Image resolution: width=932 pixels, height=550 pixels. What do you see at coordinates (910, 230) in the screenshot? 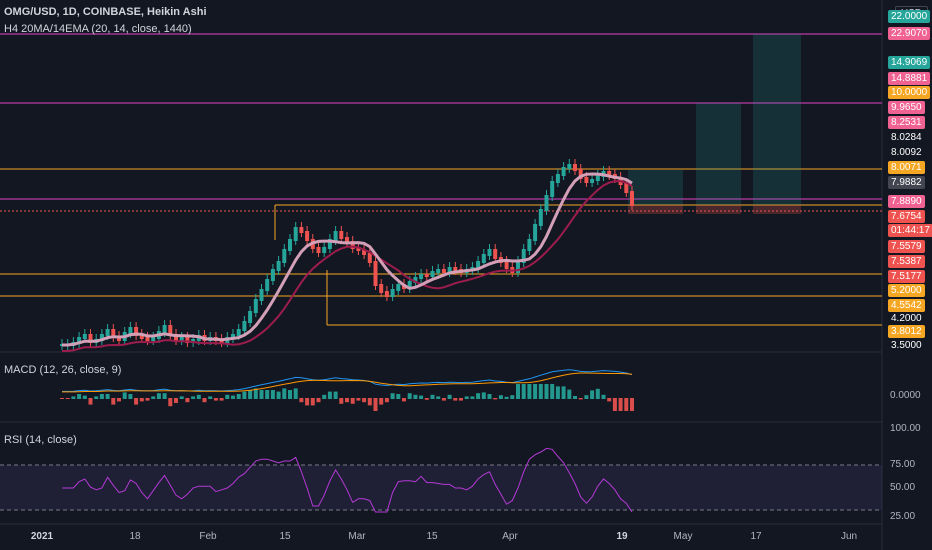
I see `price-label: 01:44:17` at bounding box center [910, 230].